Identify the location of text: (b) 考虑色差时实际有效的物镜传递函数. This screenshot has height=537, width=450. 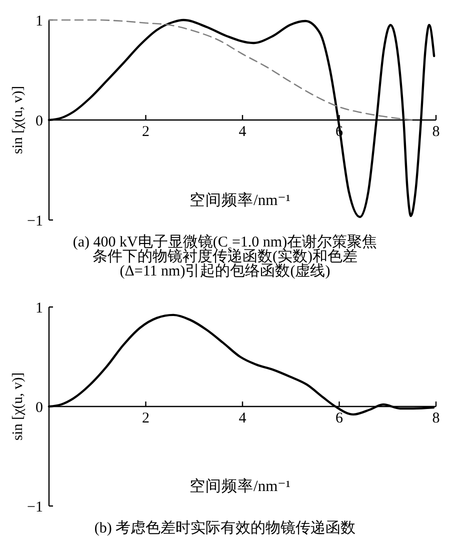
(225, 528).